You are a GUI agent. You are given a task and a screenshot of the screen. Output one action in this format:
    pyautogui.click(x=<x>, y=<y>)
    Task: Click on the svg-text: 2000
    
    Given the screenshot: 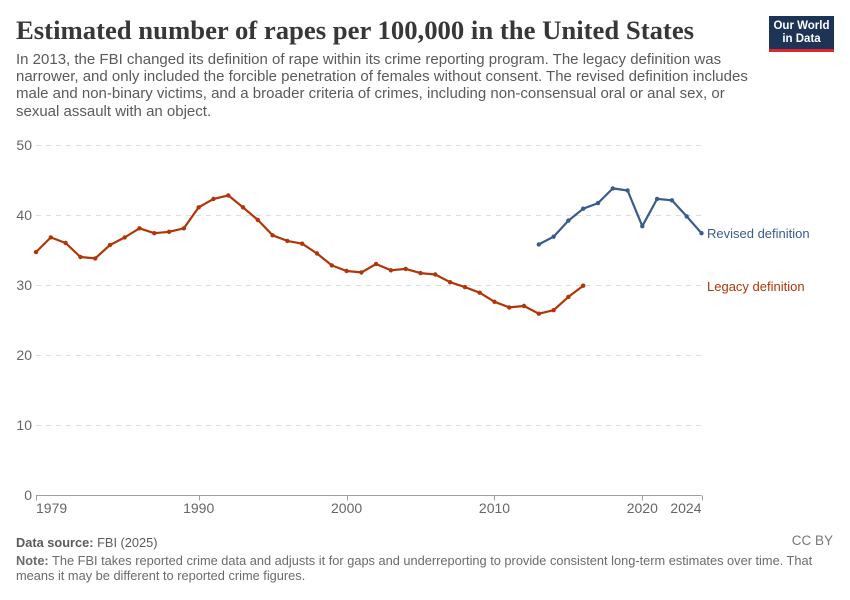 What is the action you would take?
    pyautogui.click(x=346, y=508)
    